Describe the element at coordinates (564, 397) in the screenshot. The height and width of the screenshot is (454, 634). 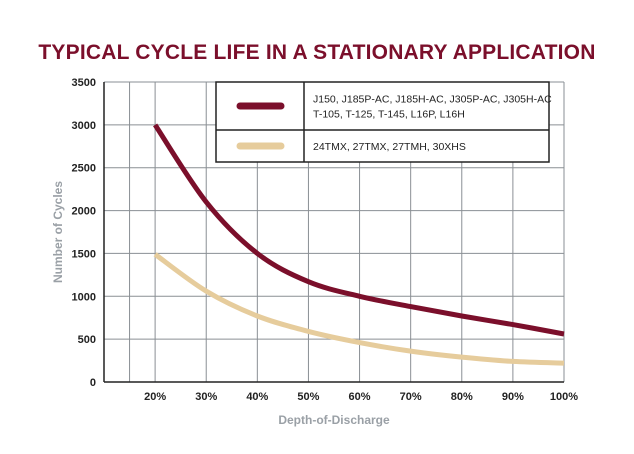
I see `x-tick-label: 100%` at that location.